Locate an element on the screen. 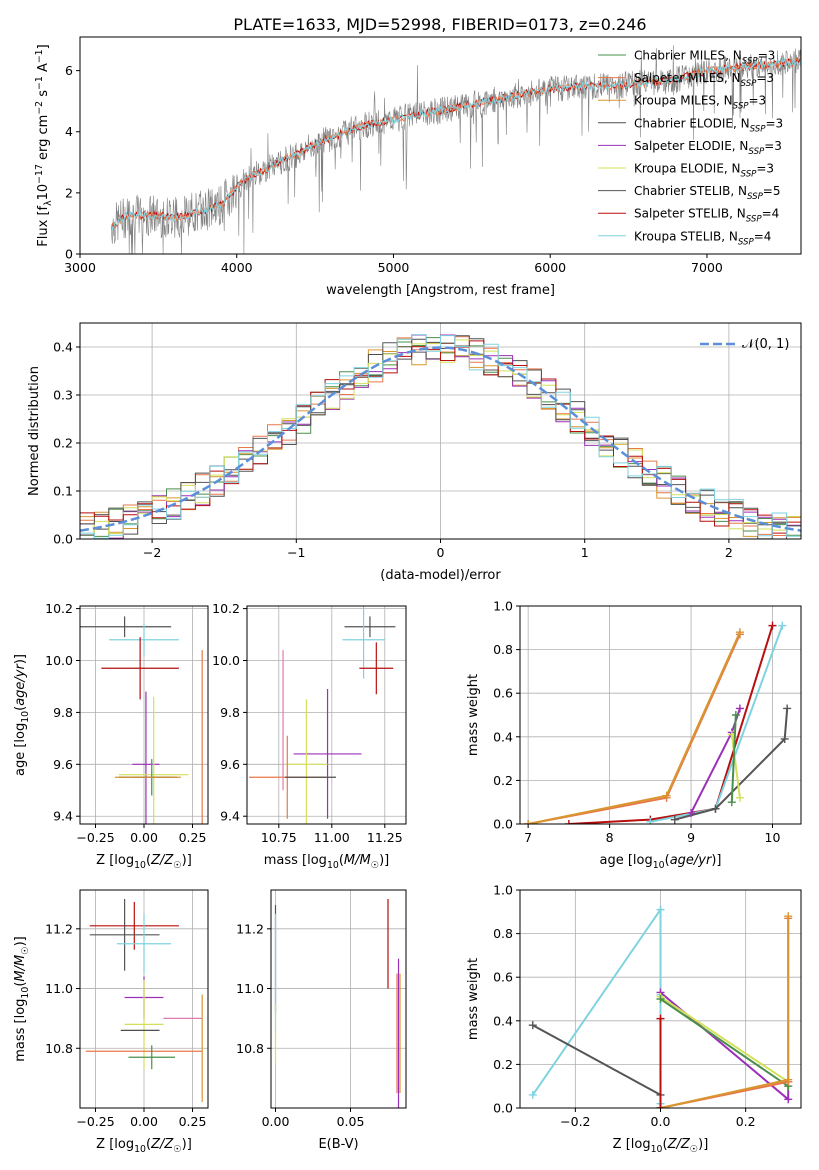  x-tick-label: 1 is located at coordinates (585, 552).